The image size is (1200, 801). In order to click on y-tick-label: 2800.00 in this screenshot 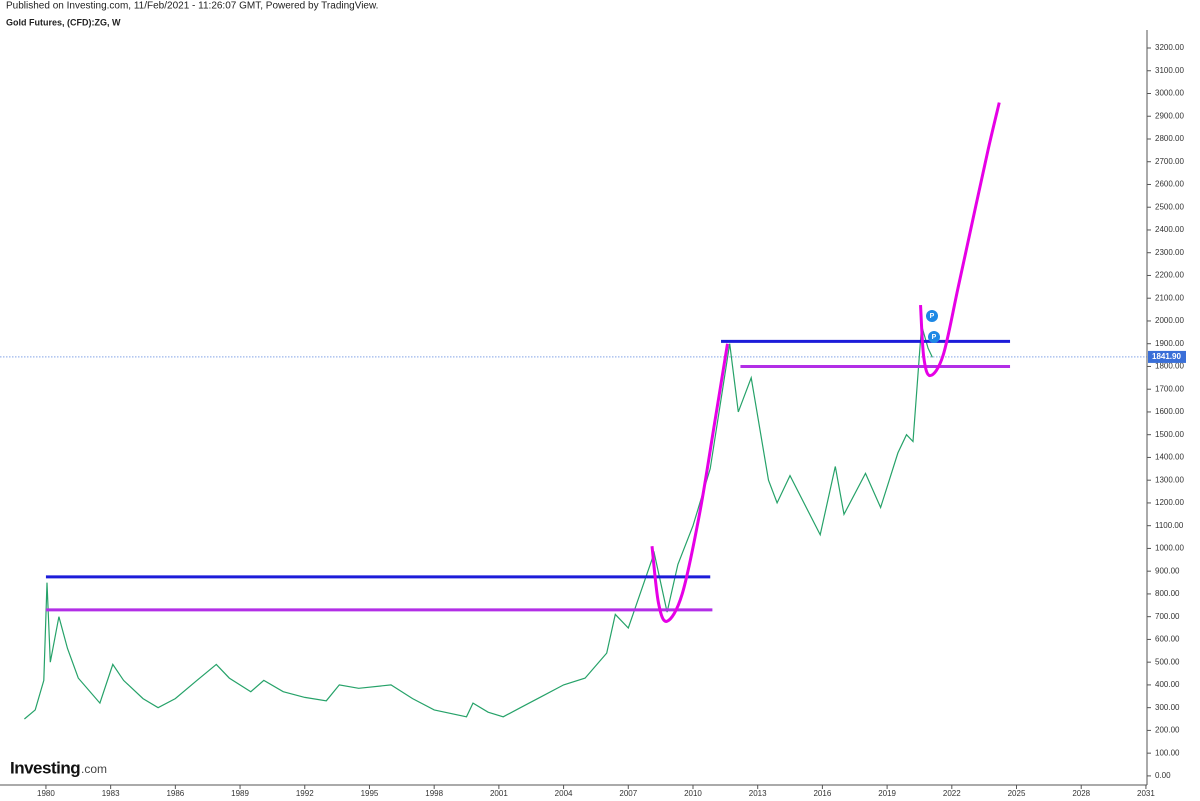, I will do `click(1169, 138)`.